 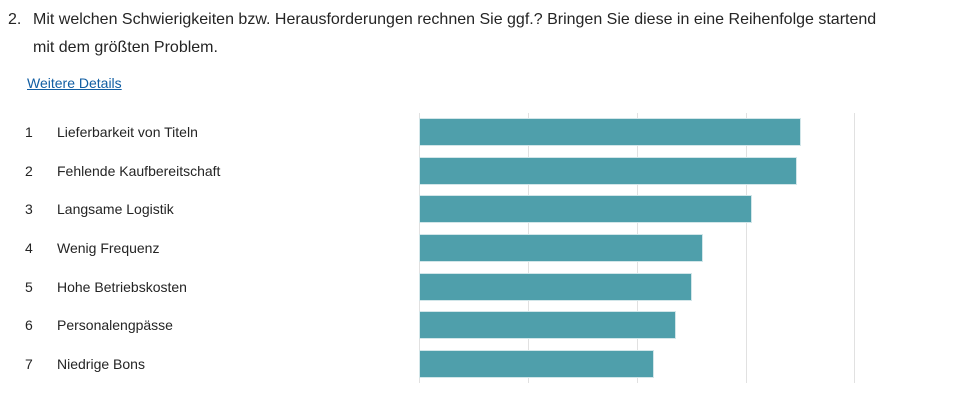 What do you see at coordinates (74, 83) in the screenshot?
I see `weitere-details-link: Weitere Details` at bounding box center [74, 83].